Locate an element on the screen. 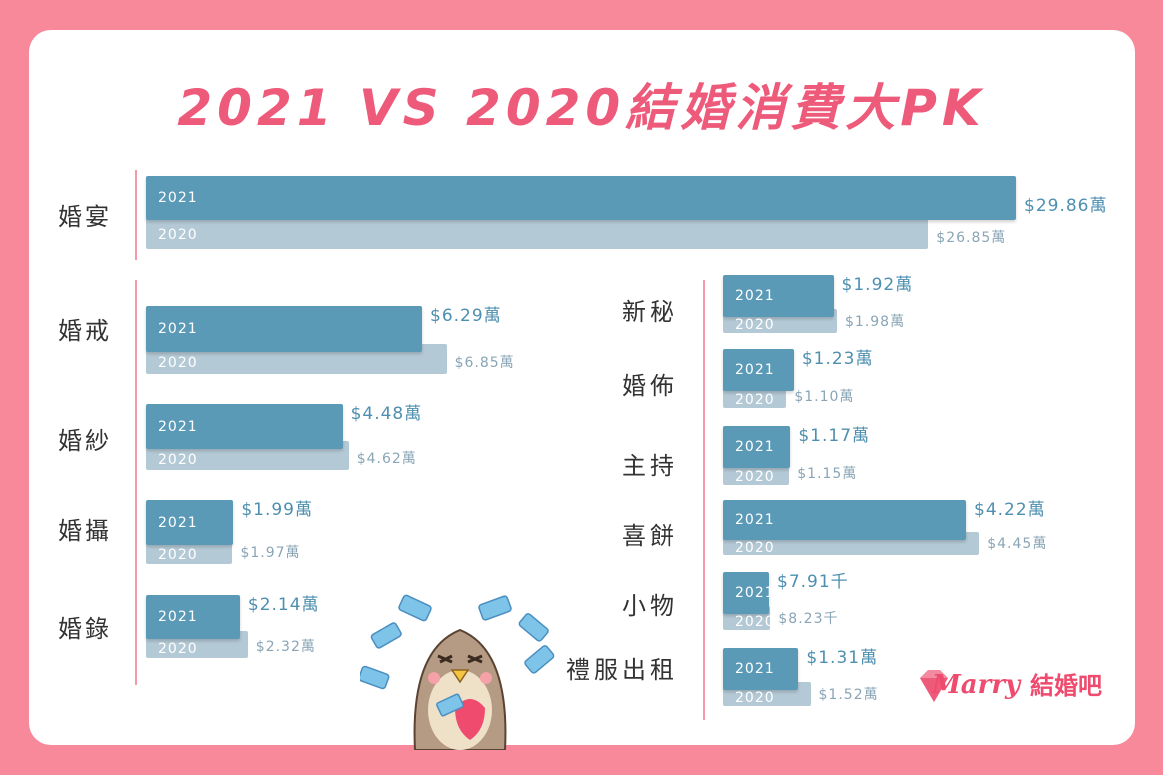 The width and height of the screenshot is (1163, 775). divider-right is located at coordinates (704, 500).